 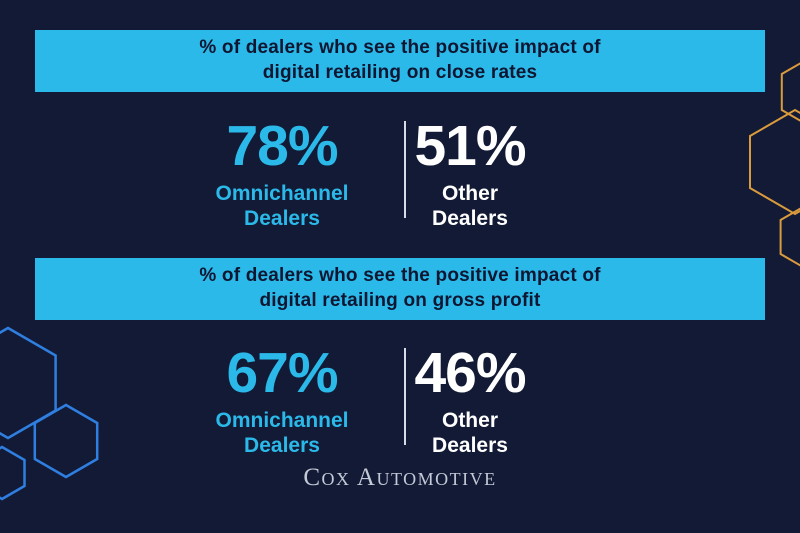 I want to click on stat-omnichannel-gross-profit: 67% Omnichannel Dealers, so click(x=282, y=402).